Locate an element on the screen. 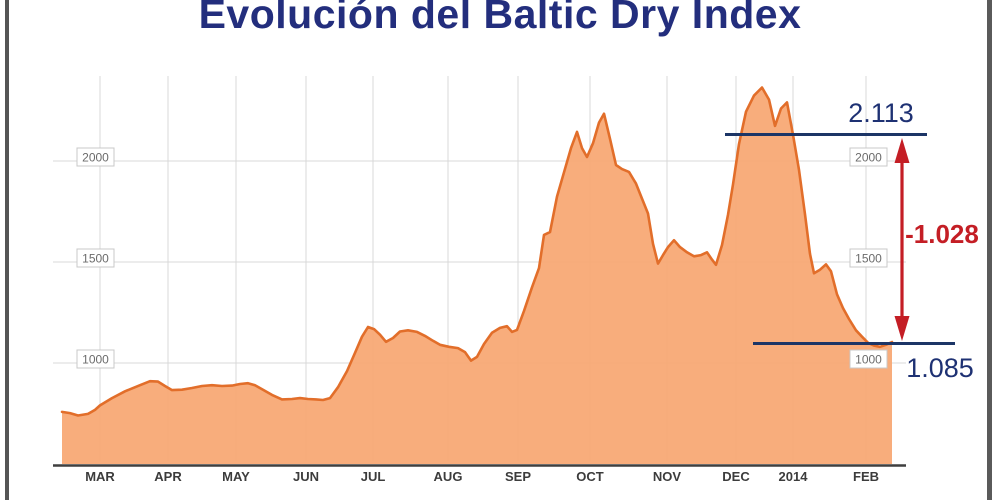  annotations: 2.113 1.085 -1.028 is located at coordinates (852, 240).